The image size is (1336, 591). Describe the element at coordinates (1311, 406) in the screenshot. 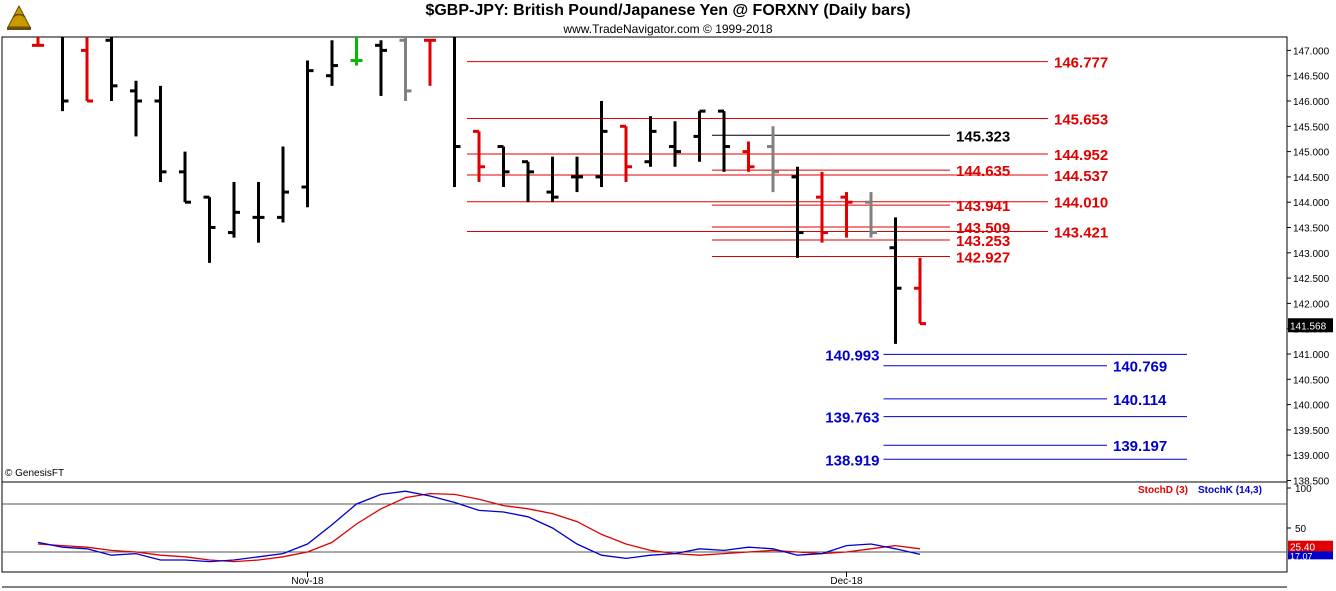

I see `price-axis-label: 140.000` at that location.